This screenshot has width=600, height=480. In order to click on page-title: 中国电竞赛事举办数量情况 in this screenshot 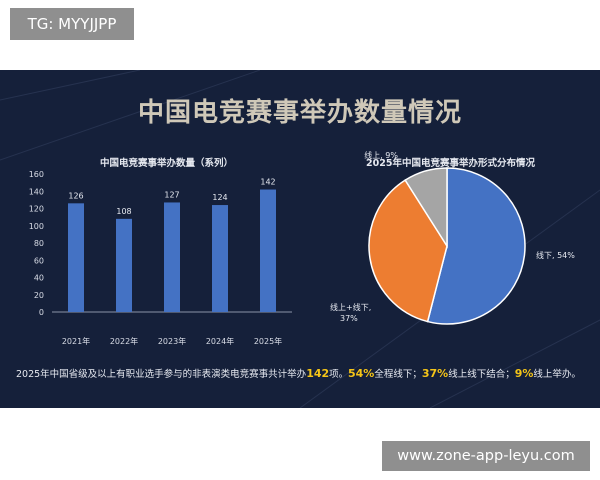, I will do `click(299, 113)`.